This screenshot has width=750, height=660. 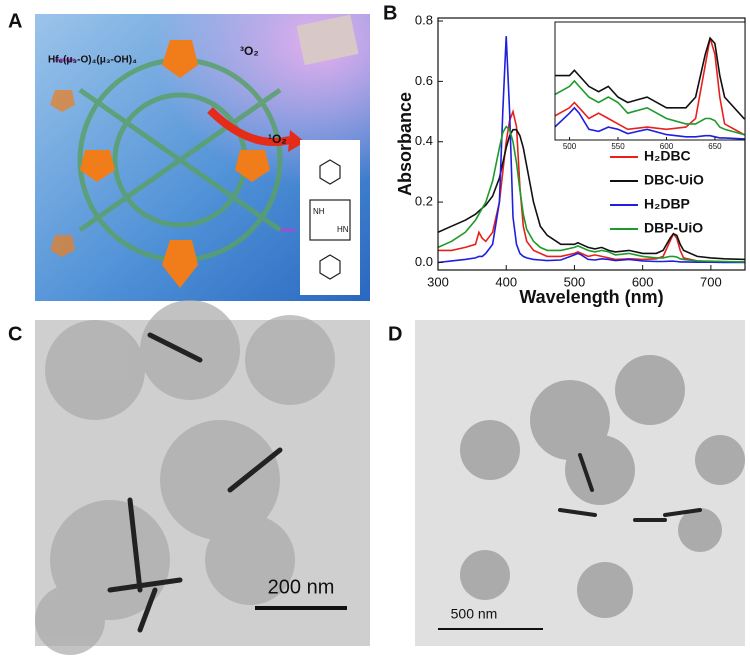 I want to click on x-tick-label: 600, so click(x=643, y=281).